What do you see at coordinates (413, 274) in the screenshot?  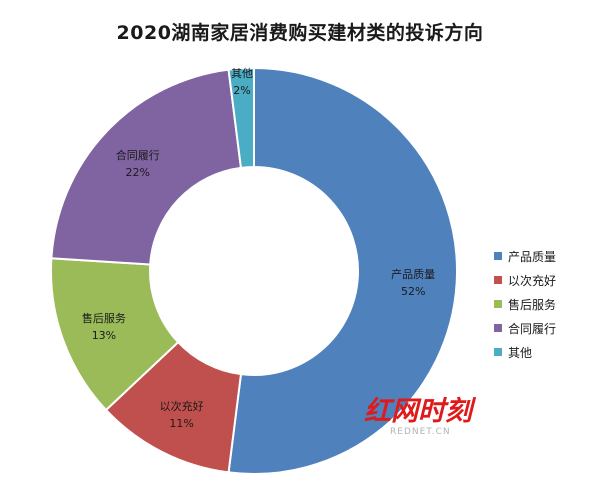 I see `slice-category-label: 产品质量` at bounding box center [413, 274].